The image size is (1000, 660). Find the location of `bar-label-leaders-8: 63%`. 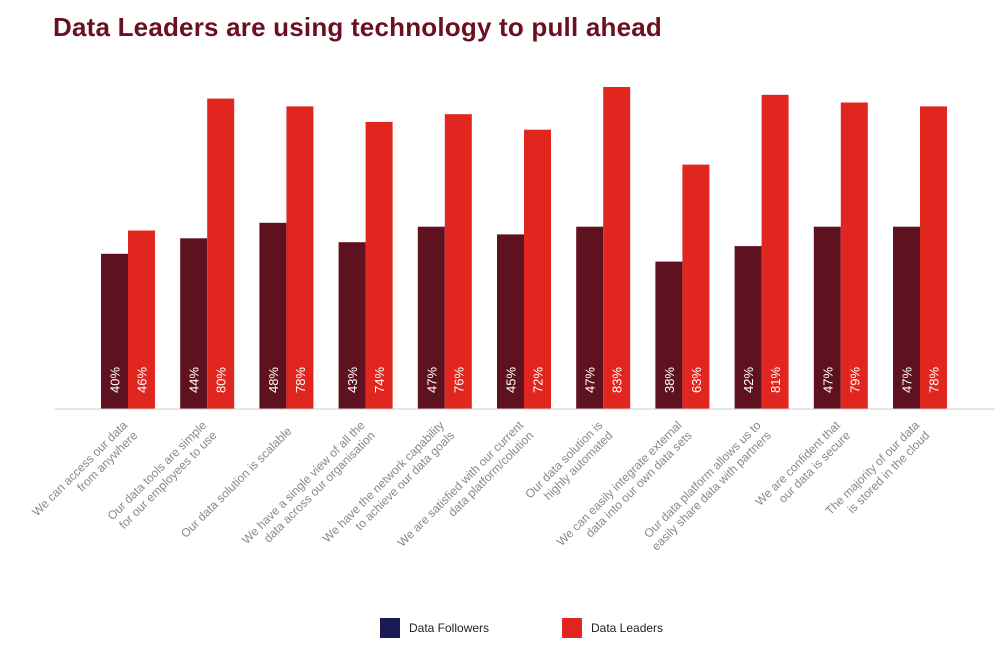

bar-label-leaders-8: 63% is located at coordinates (696, 380).